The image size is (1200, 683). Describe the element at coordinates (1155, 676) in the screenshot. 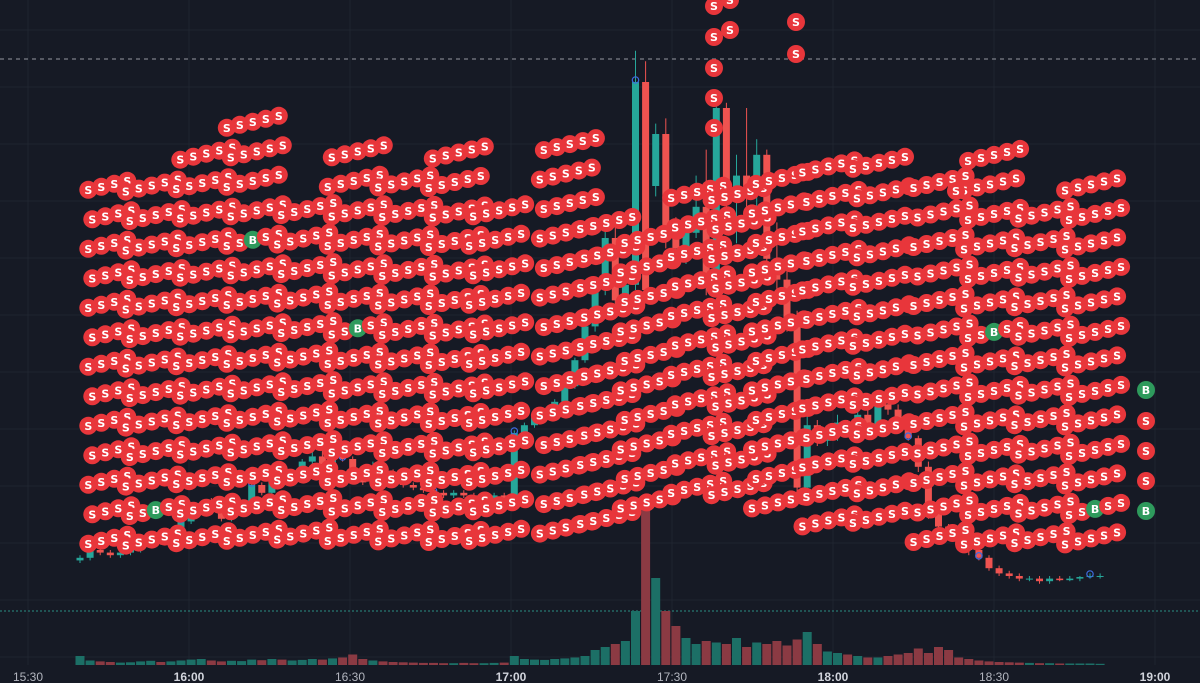

I see `time-axis-label: 19:00` at that location.